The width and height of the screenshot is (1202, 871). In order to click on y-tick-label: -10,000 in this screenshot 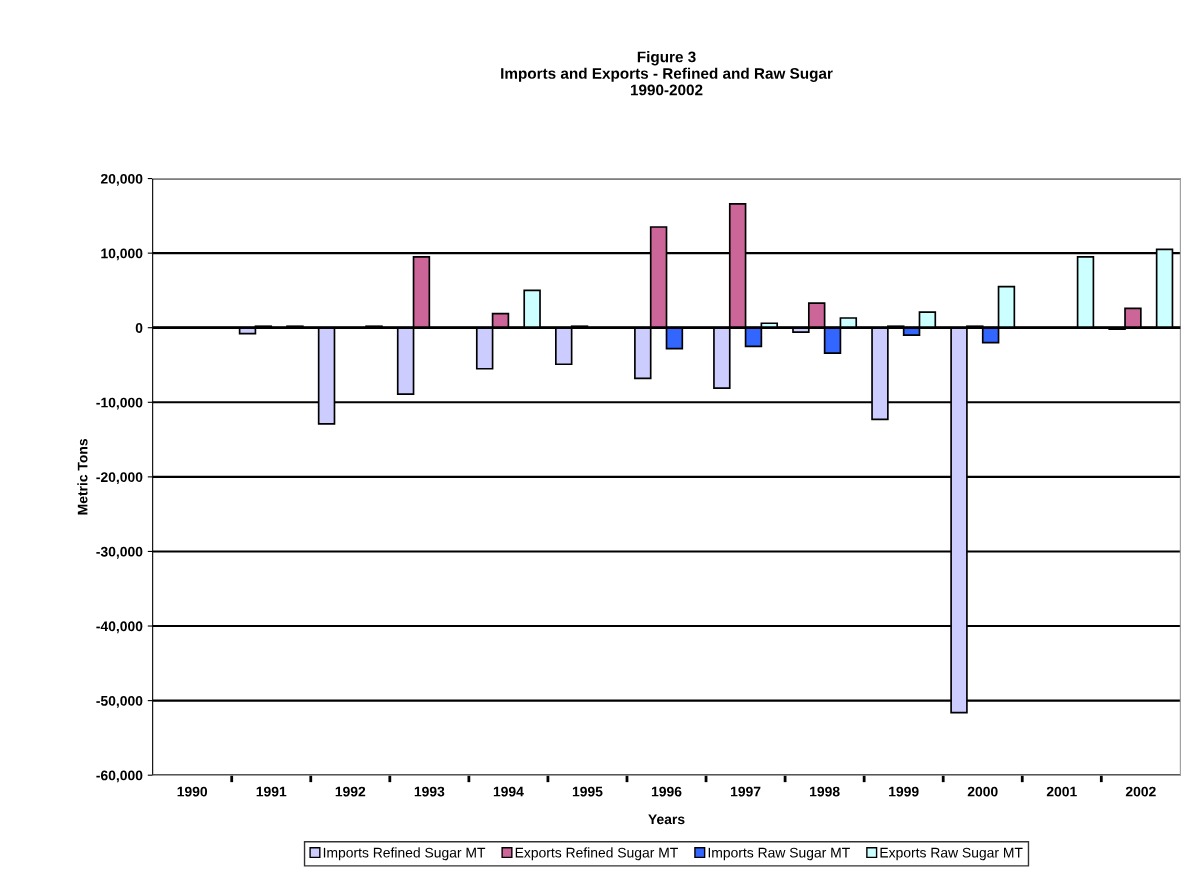, I will do `click(119, 403)`.